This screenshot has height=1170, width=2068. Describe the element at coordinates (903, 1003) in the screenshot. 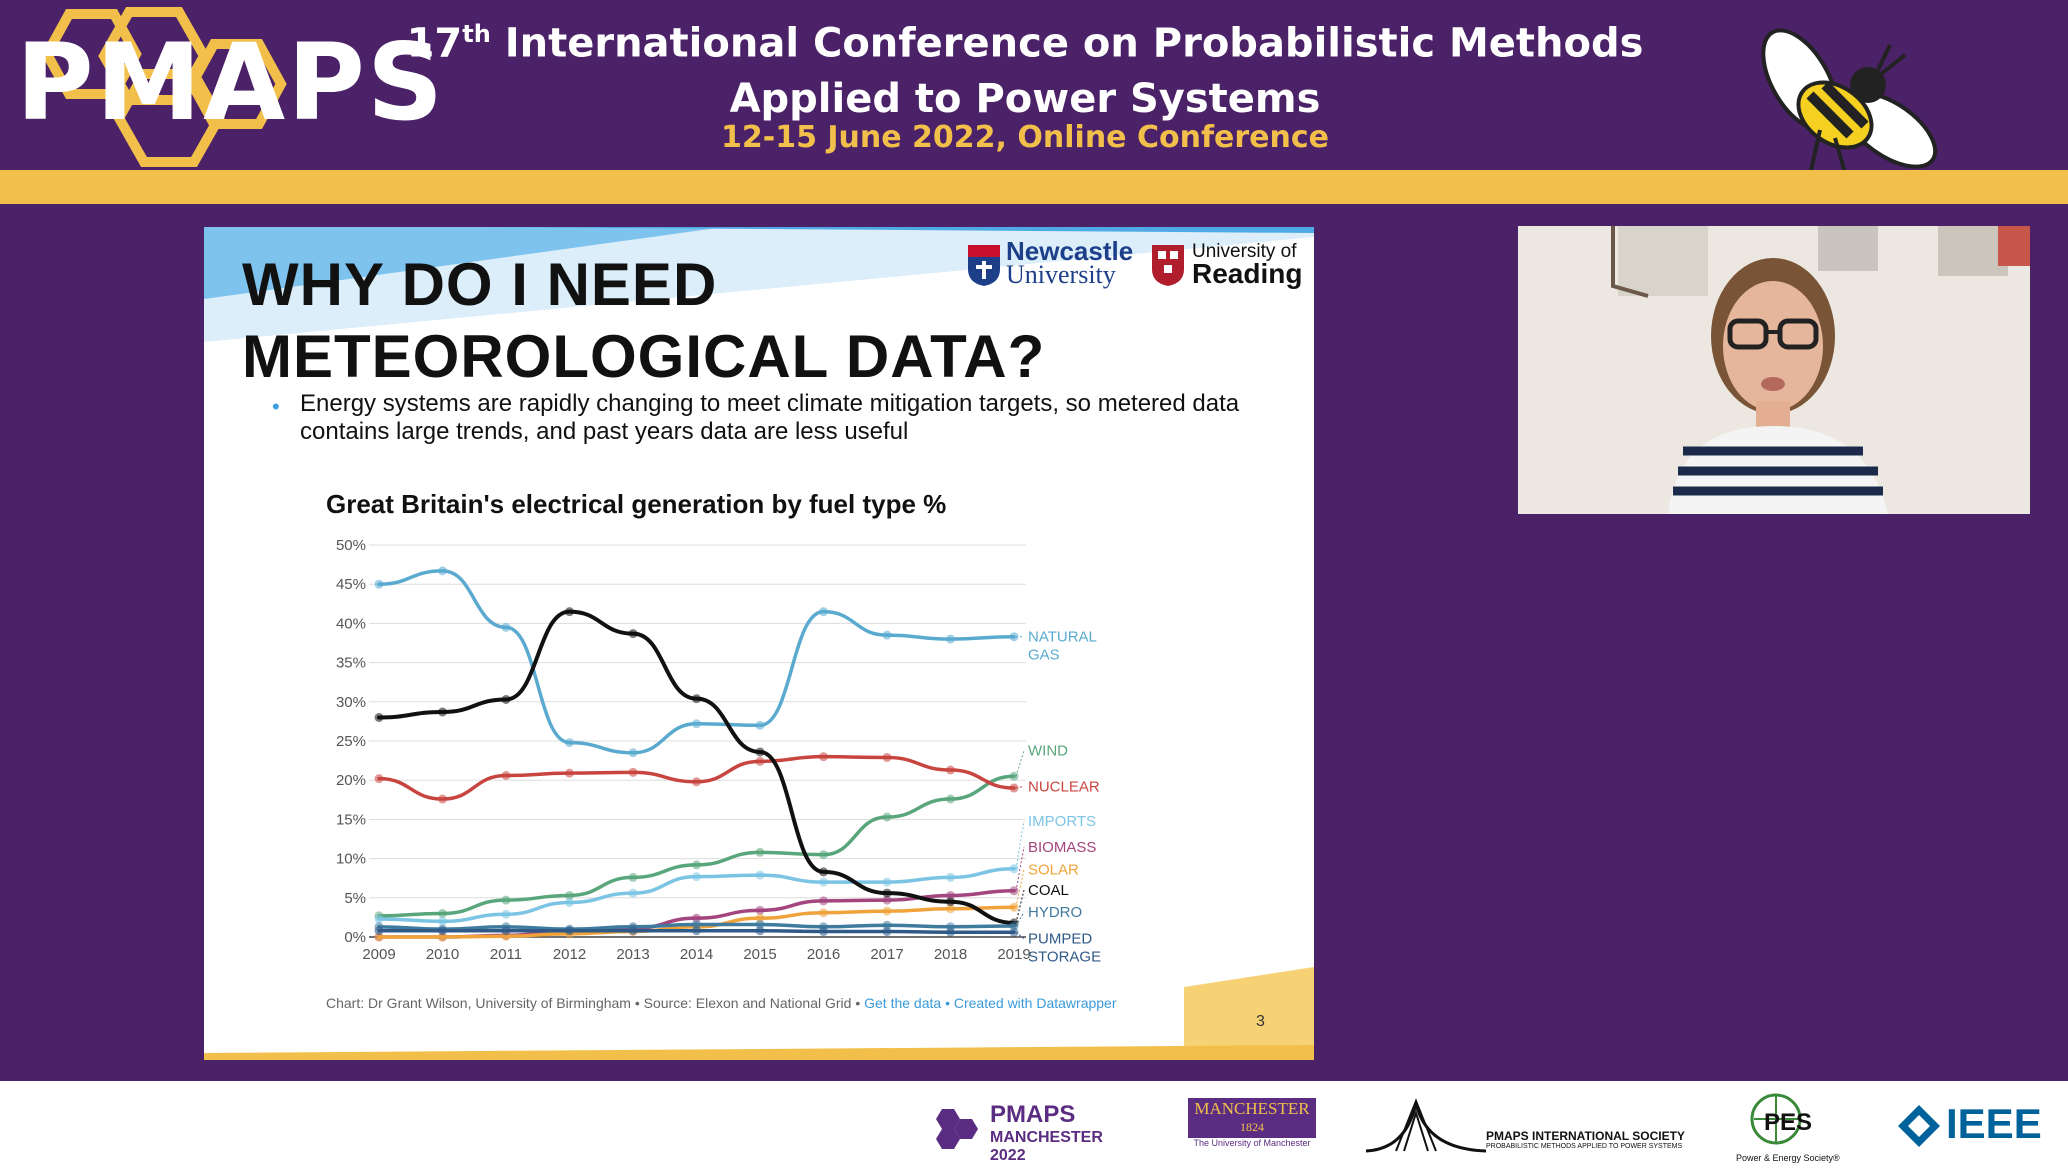

I see `get-the-data-link: Get the data` at that location.